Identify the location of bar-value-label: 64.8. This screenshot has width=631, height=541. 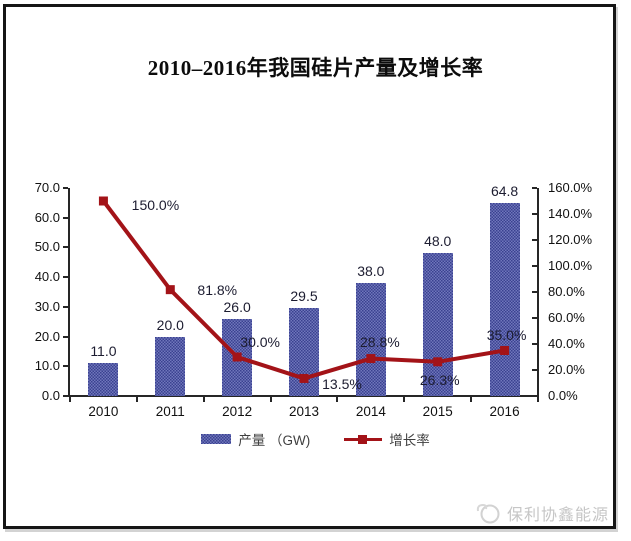
(504, 191).